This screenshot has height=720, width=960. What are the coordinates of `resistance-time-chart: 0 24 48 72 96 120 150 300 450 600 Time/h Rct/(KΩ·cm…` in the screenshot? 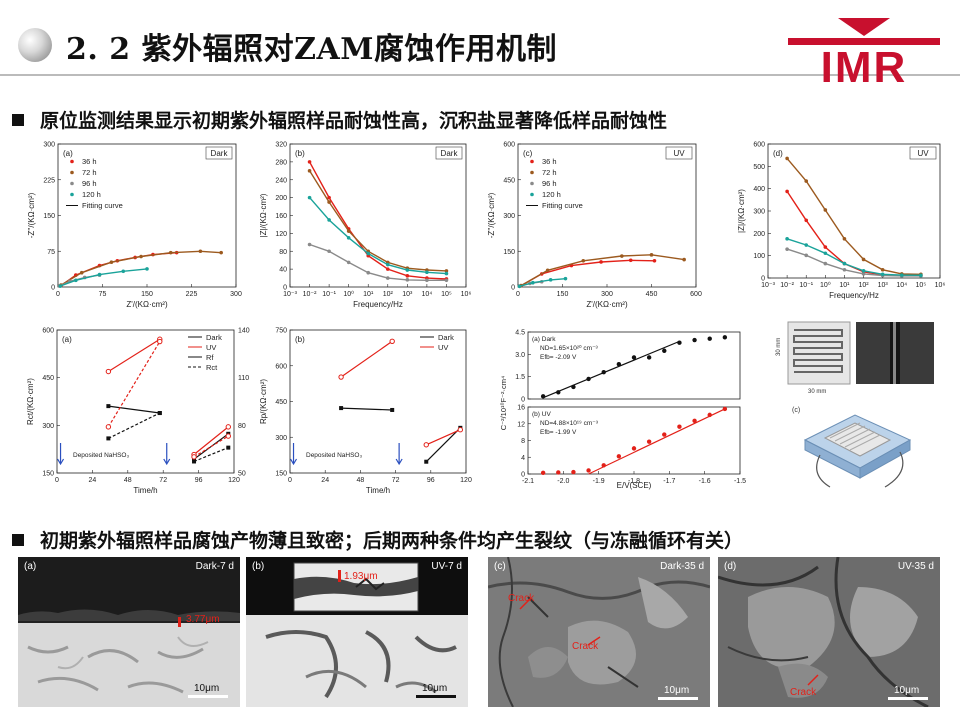 It's located at (138, 412).